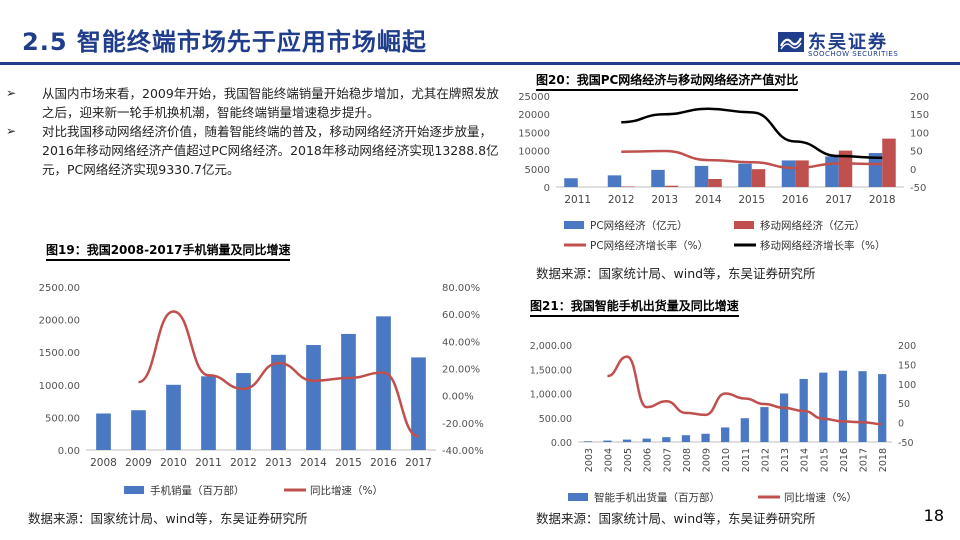 The width and height of the screenshot is (960, 540). I want to click on left-axis-tick-label: 1500.00, so click(59, 353).